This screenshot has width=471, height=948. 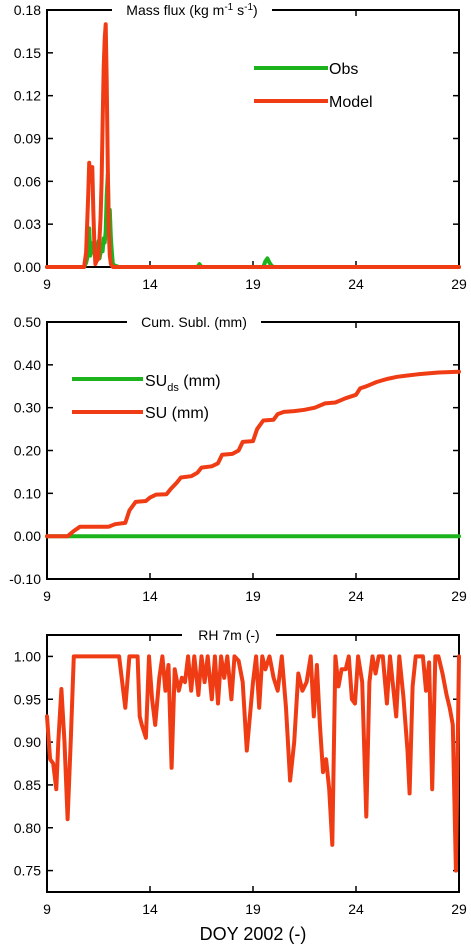 I want to click on y-tick-label: 0.12, so click(x=27, y=96).